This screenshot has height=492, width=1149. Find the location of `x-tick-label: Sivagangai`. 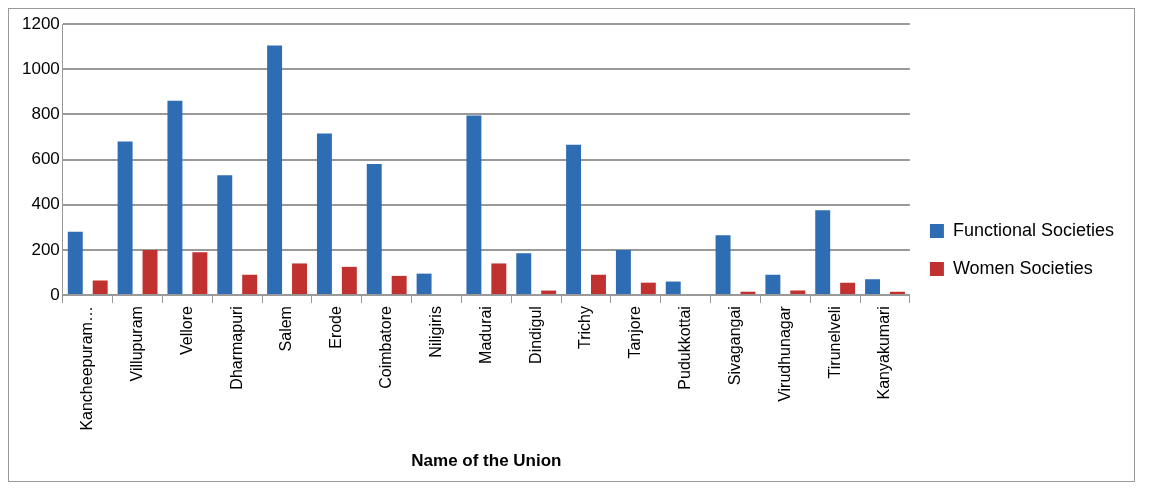

x-tick-label: Sivagangai is located at coordinates (734, 346).